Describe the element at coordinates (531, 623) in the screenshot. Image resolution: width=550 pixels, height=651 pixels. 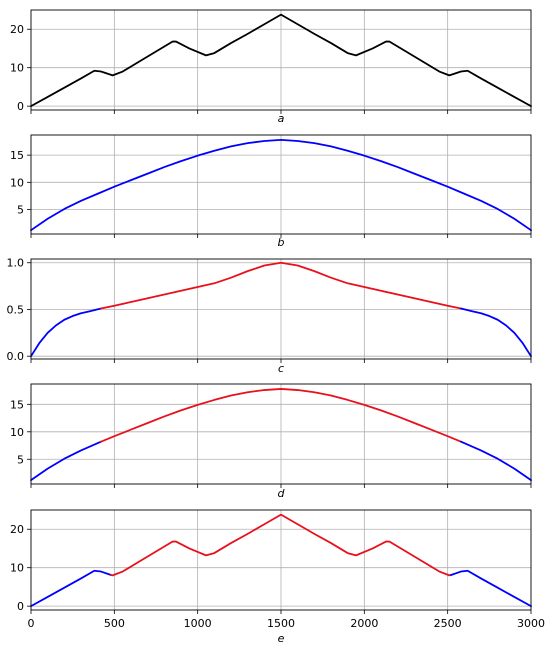
I see `x-tick-label: 3000` at that location.